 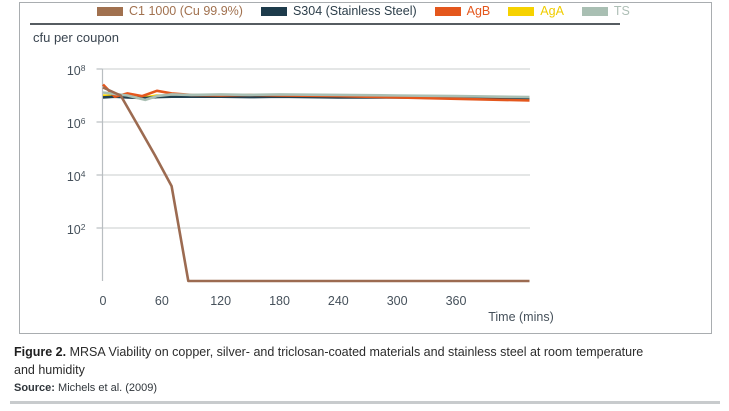 What do you see at coordinates (221, 301) in the screenshot?
I see `x-tick-label-120: 120` at bounding box center [221, 301].